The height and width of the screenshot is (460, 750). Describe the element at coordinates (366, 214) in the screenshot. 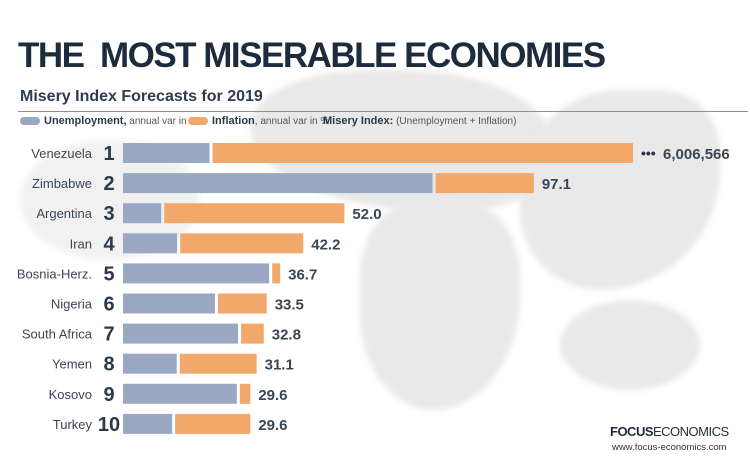

I see `total-label: 52.0` at that location.